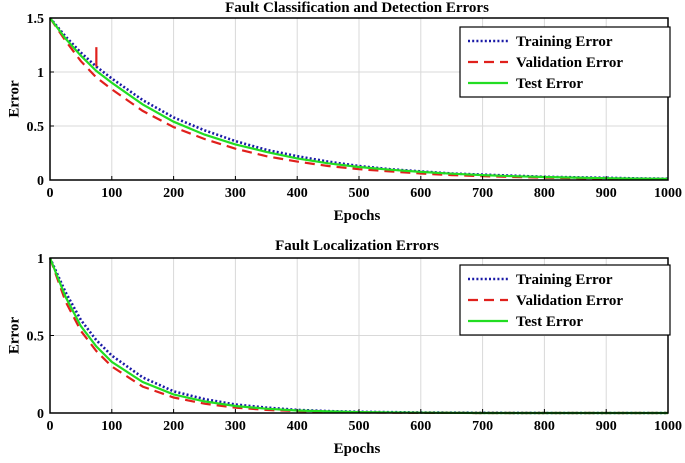 The width and height of the screenshot is (685, 463). What do you see at coordinates (357, 246) in the screenshot?
I see `chart-title: Fault Localization Errors` at bounding box center [357, 246].